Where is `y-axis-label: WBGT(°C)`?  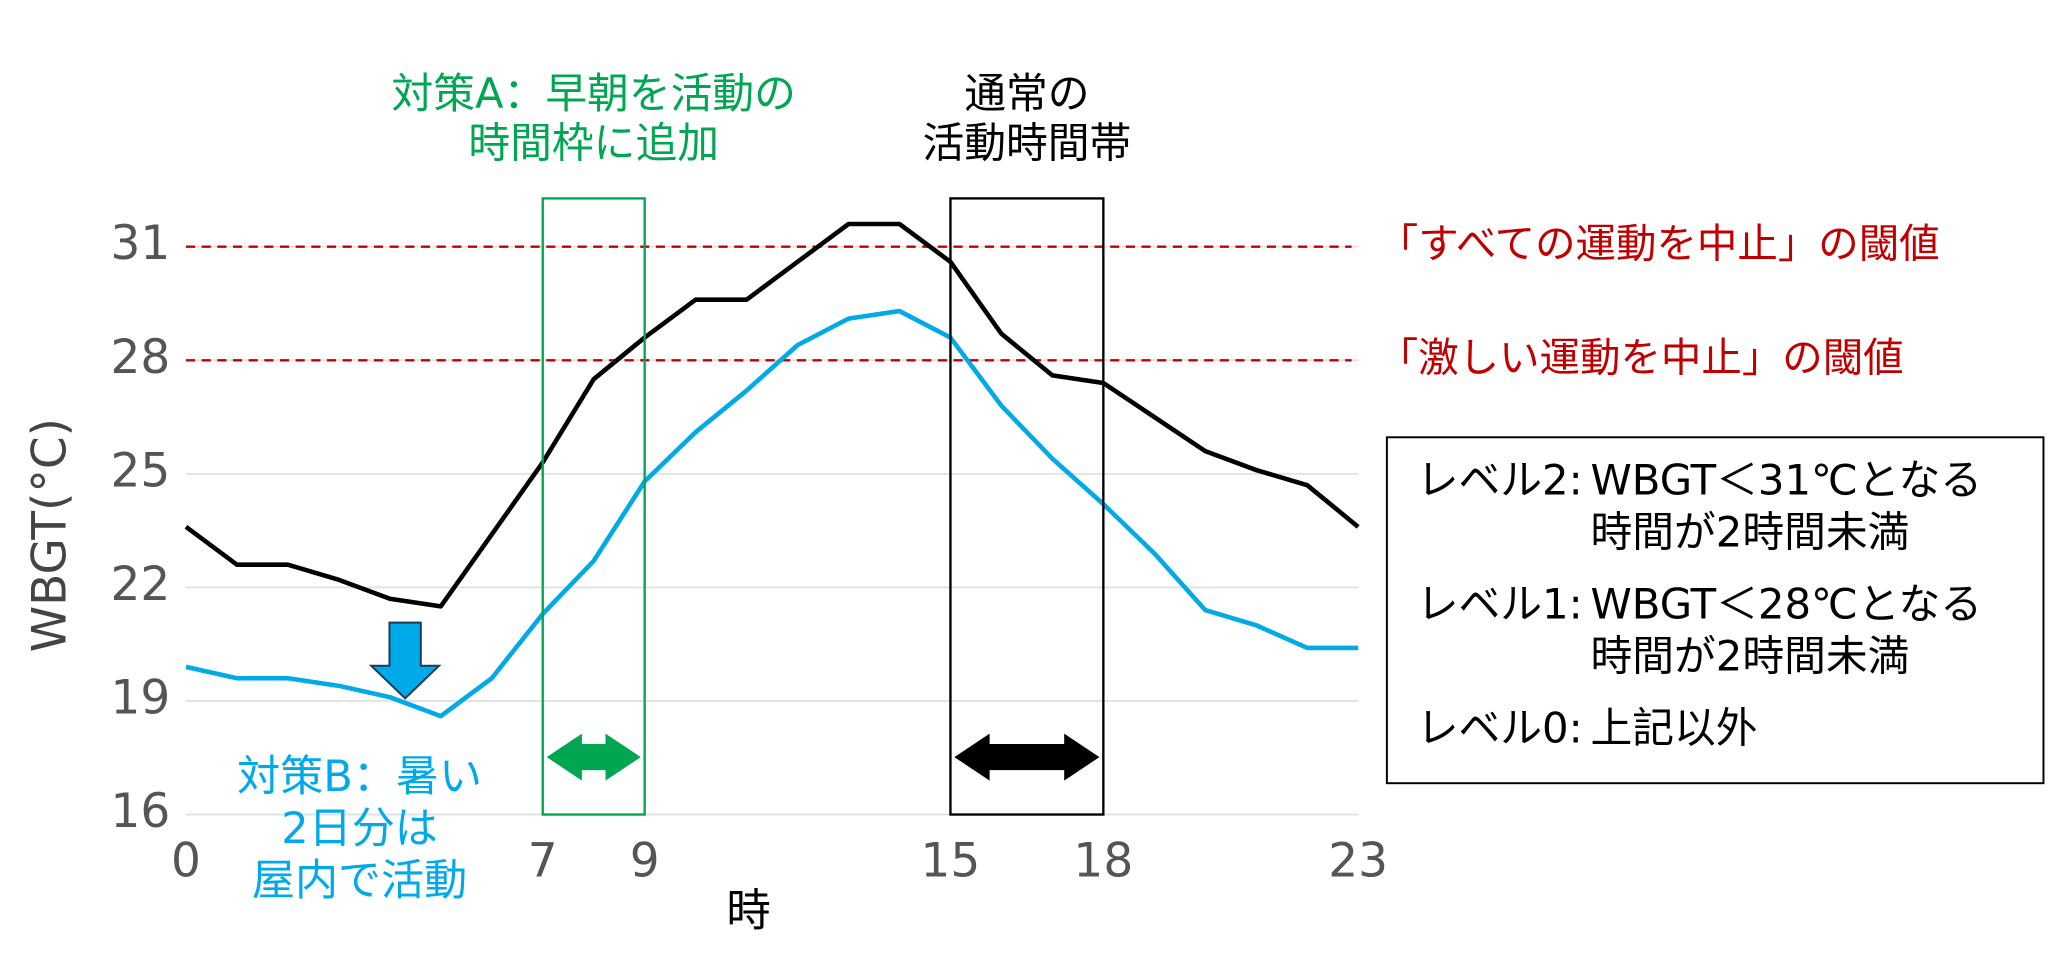
y-axis-label: WBGT(°C) is located at coordinates (49, 535).